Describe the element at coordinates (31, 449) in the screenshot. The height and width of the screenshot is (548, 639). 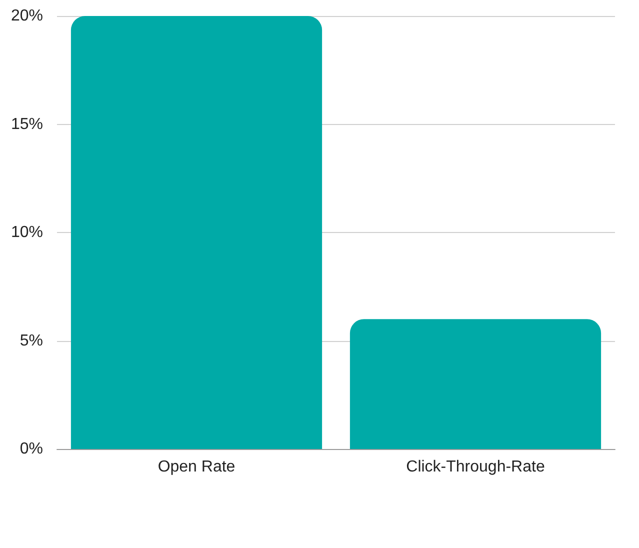
I see `y-tick-label: 0%` at that location.